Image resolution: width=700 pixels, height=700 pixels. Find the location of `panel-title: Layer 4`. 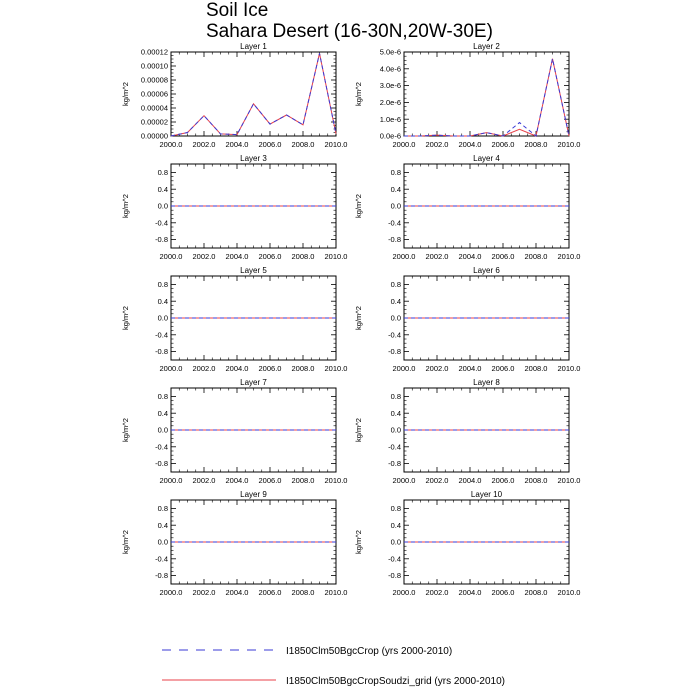

panel-title: Layer 4 is located at coordinates (486, 158).